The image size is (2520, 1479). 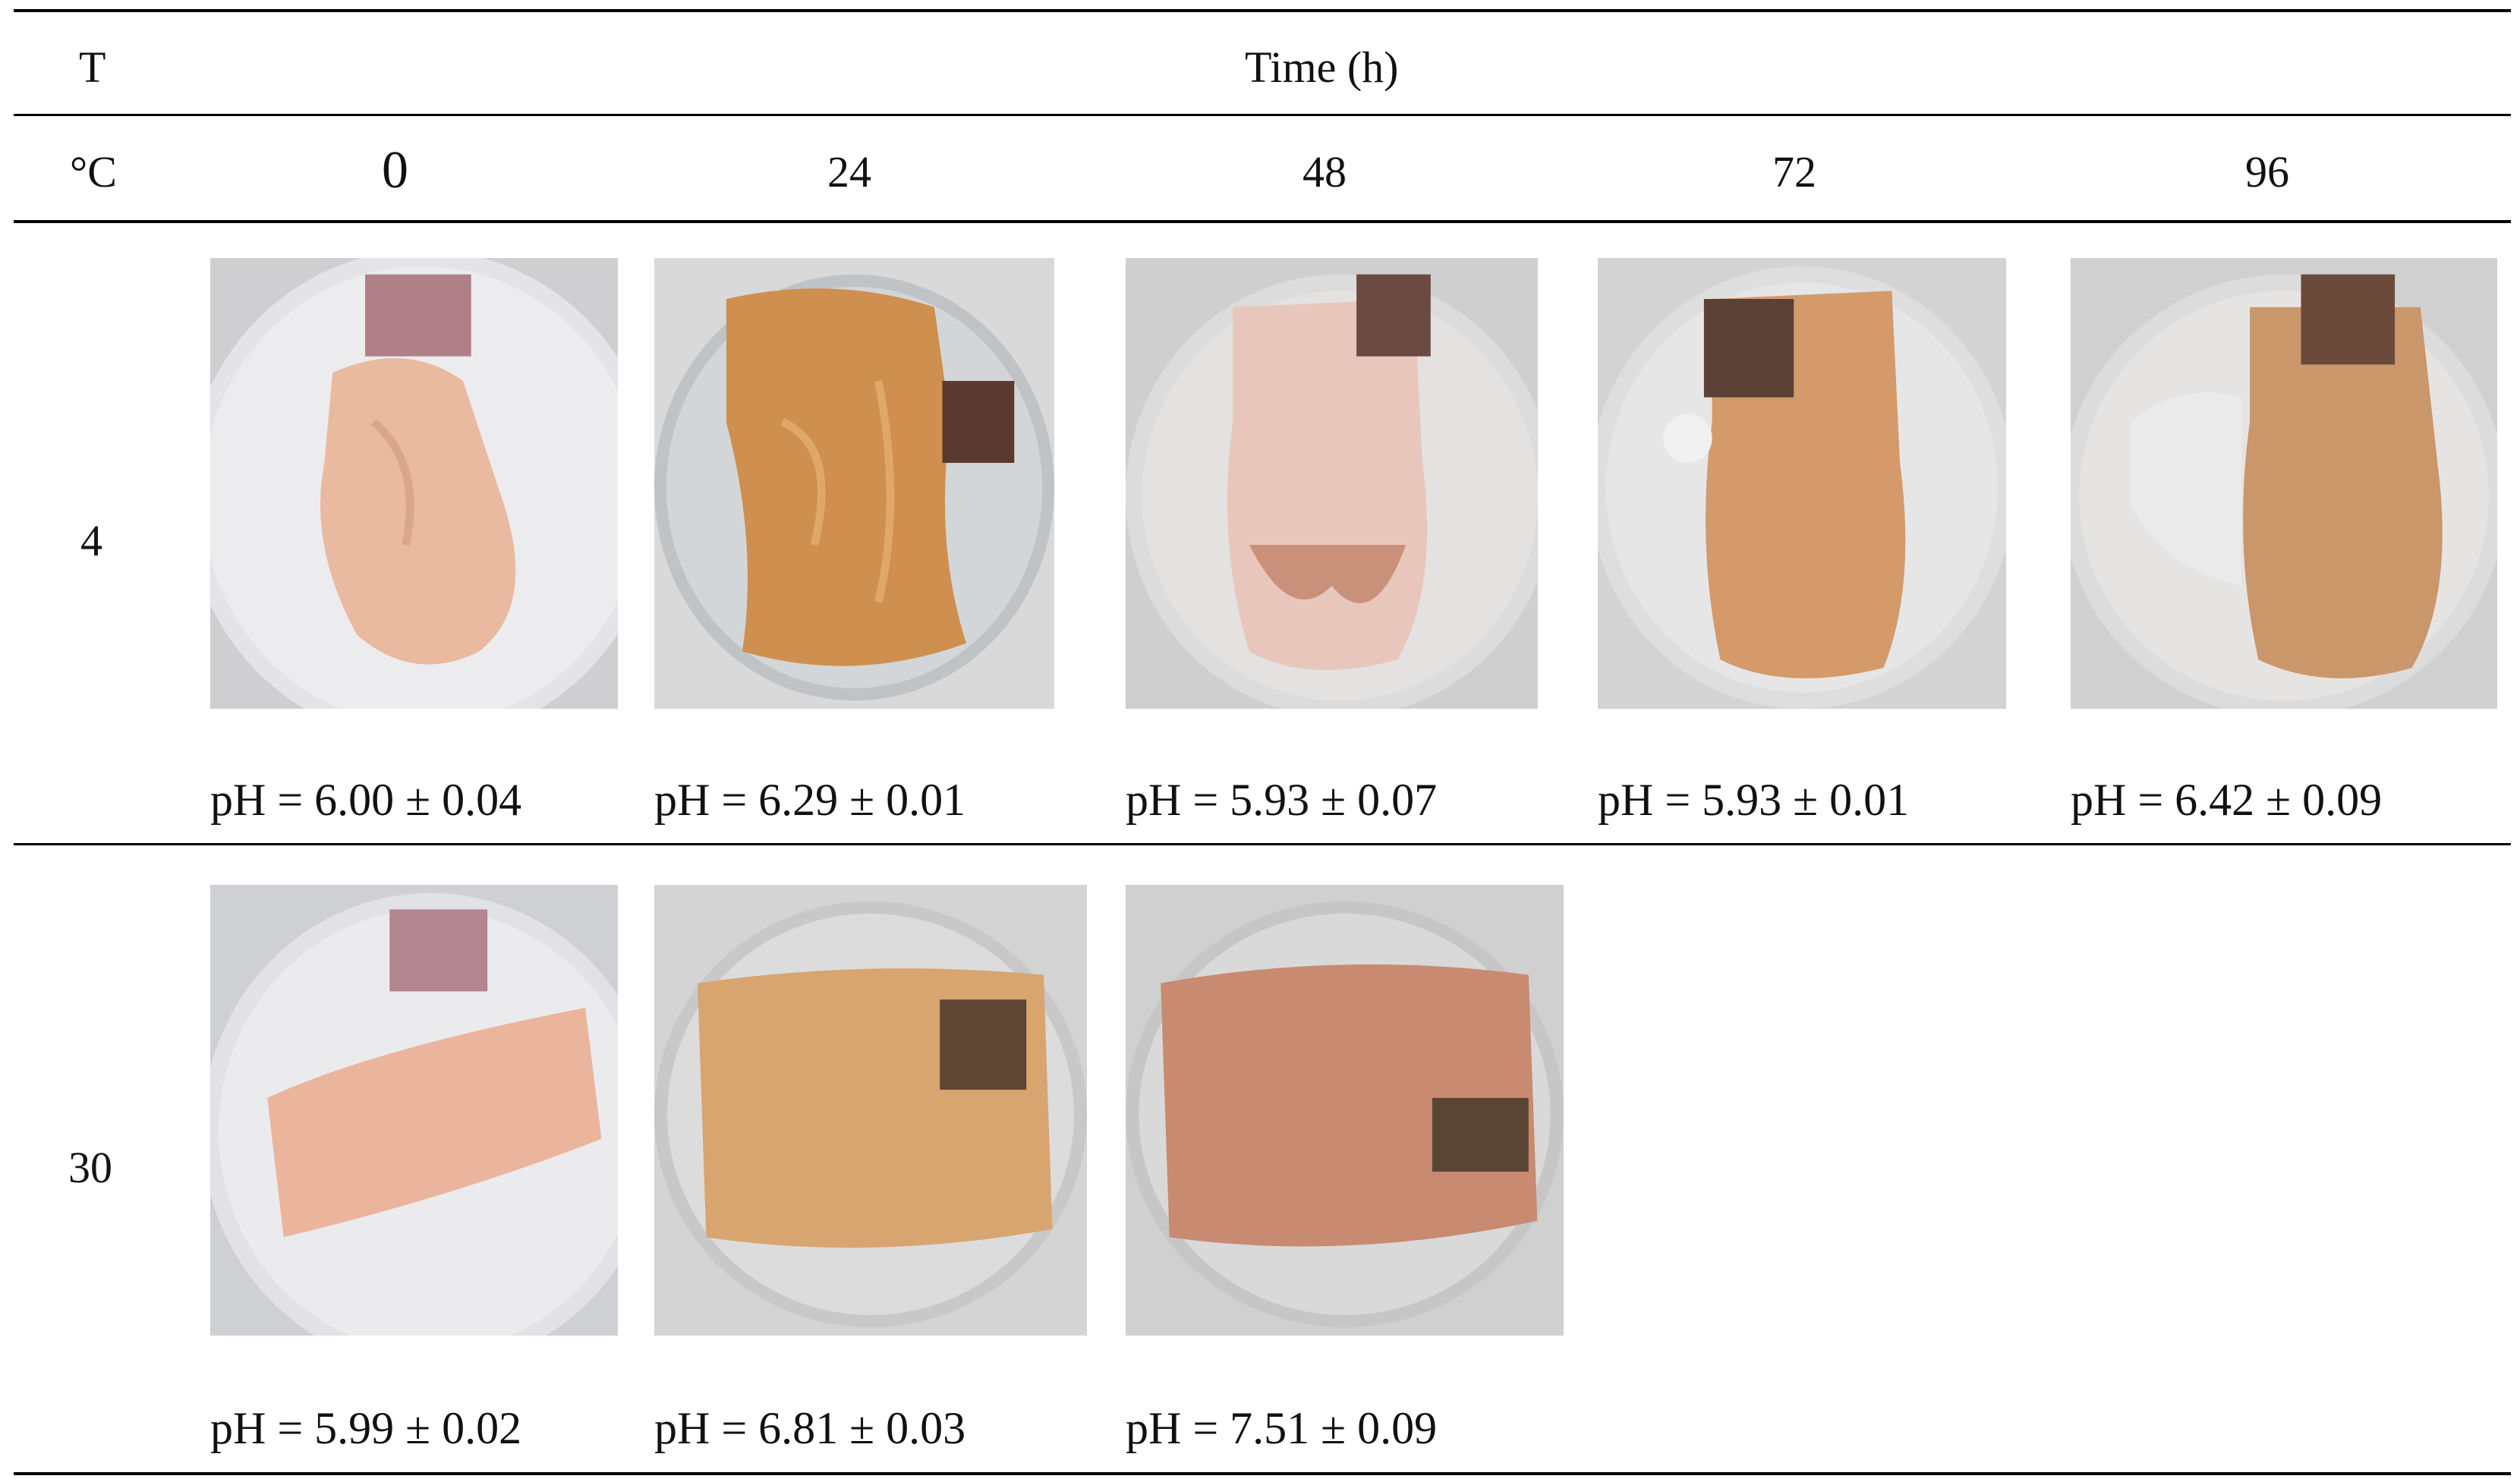 What do you see at coordinates (1332, 483) in the screenshot?
I see `photo-4c-48h` at bounding box center [1332, 483].